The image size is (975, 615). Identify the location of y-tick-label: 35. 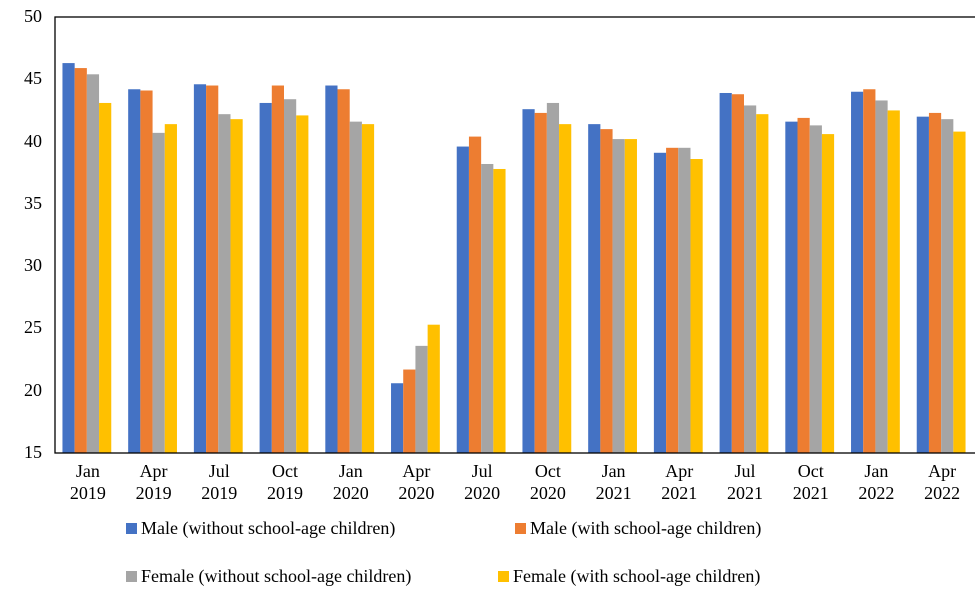
(33, 202).